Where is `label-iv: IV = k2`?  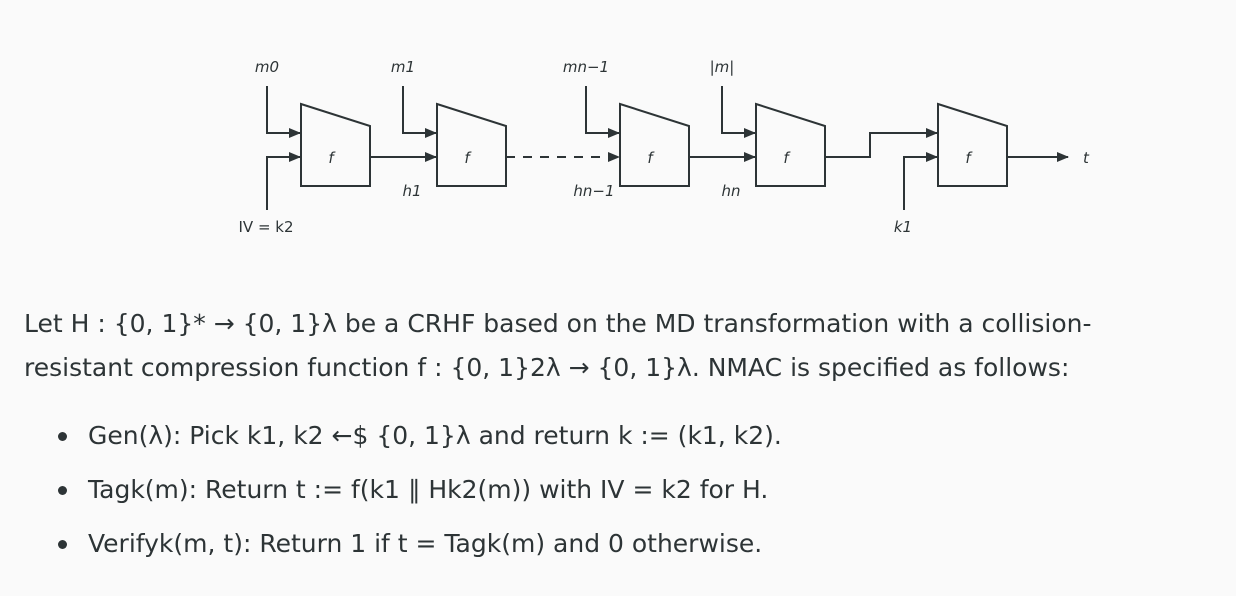
label-iv: IV = k2 is located at coordinates (265, 227).